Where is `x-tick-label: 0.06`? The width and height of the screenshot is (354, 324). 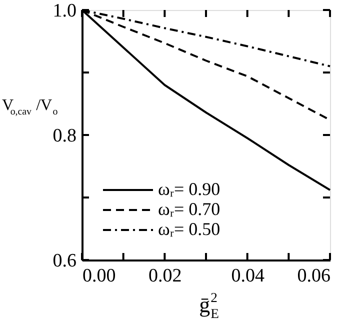
x-tick-label: 0.06 is located at coordinates (313, 276).